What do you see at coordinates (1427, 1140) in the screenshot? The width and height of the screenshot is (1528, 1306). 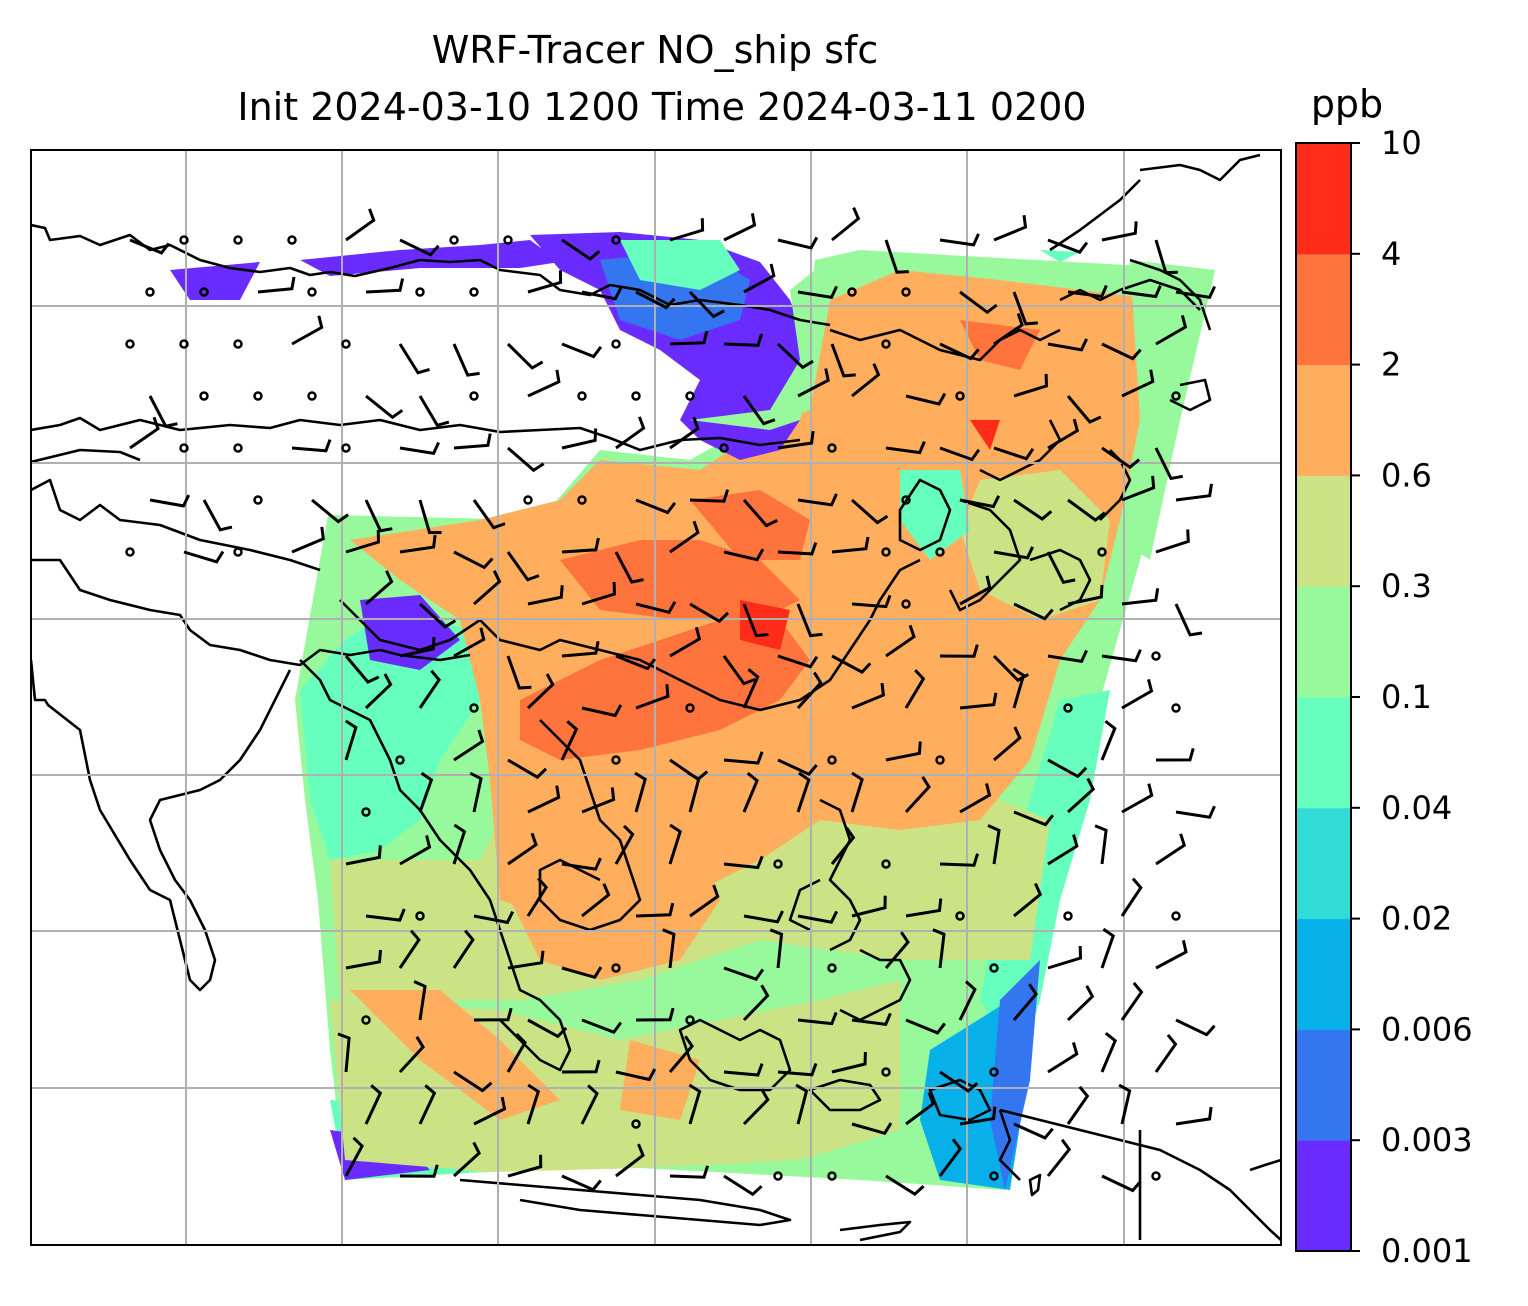 I see `colorbar-tick-label: 0.003` at bounding box center [1427, 1140].